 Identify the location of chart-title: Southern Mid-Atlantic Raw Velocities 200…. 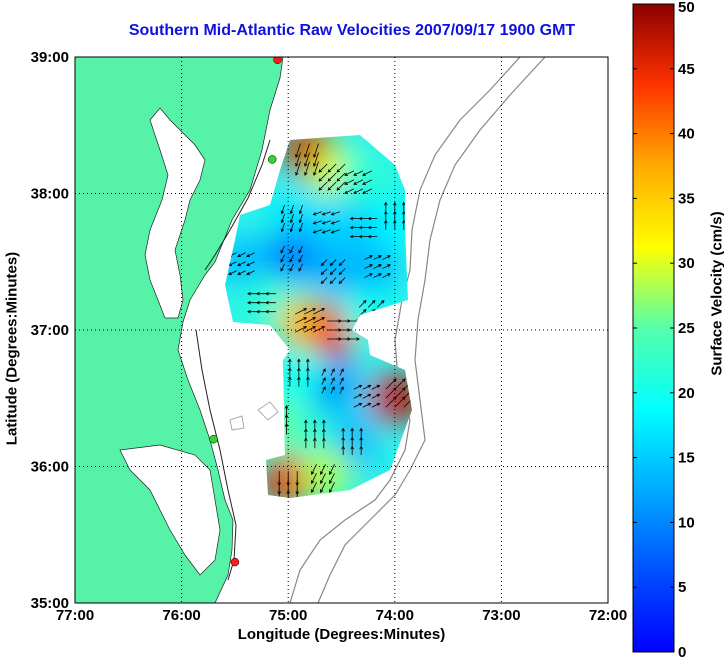
(352, 30).